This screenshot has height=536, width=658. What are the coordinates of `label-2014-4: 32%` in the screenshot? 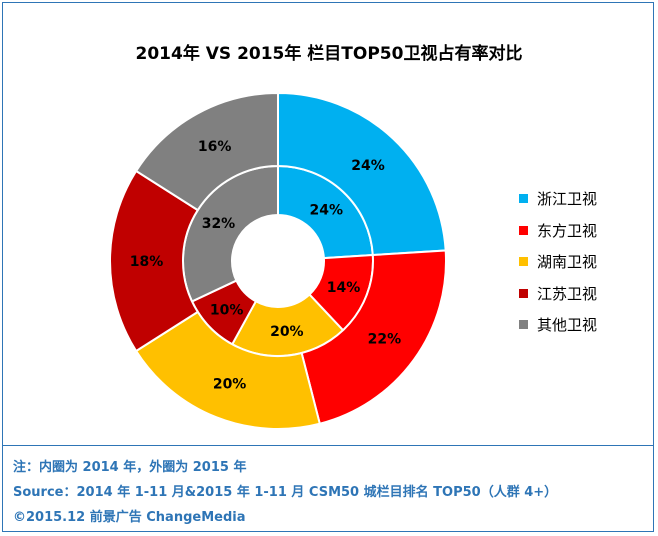 It's located at (219, 224).